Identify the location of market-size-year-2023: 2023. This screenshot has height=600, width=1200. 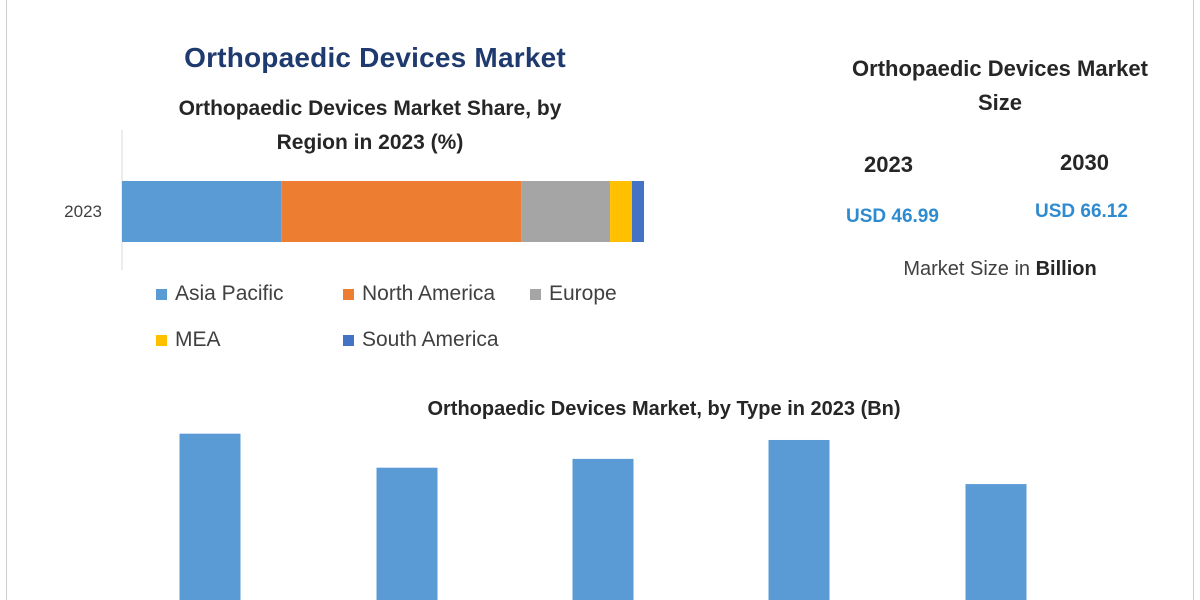
(888, 164).